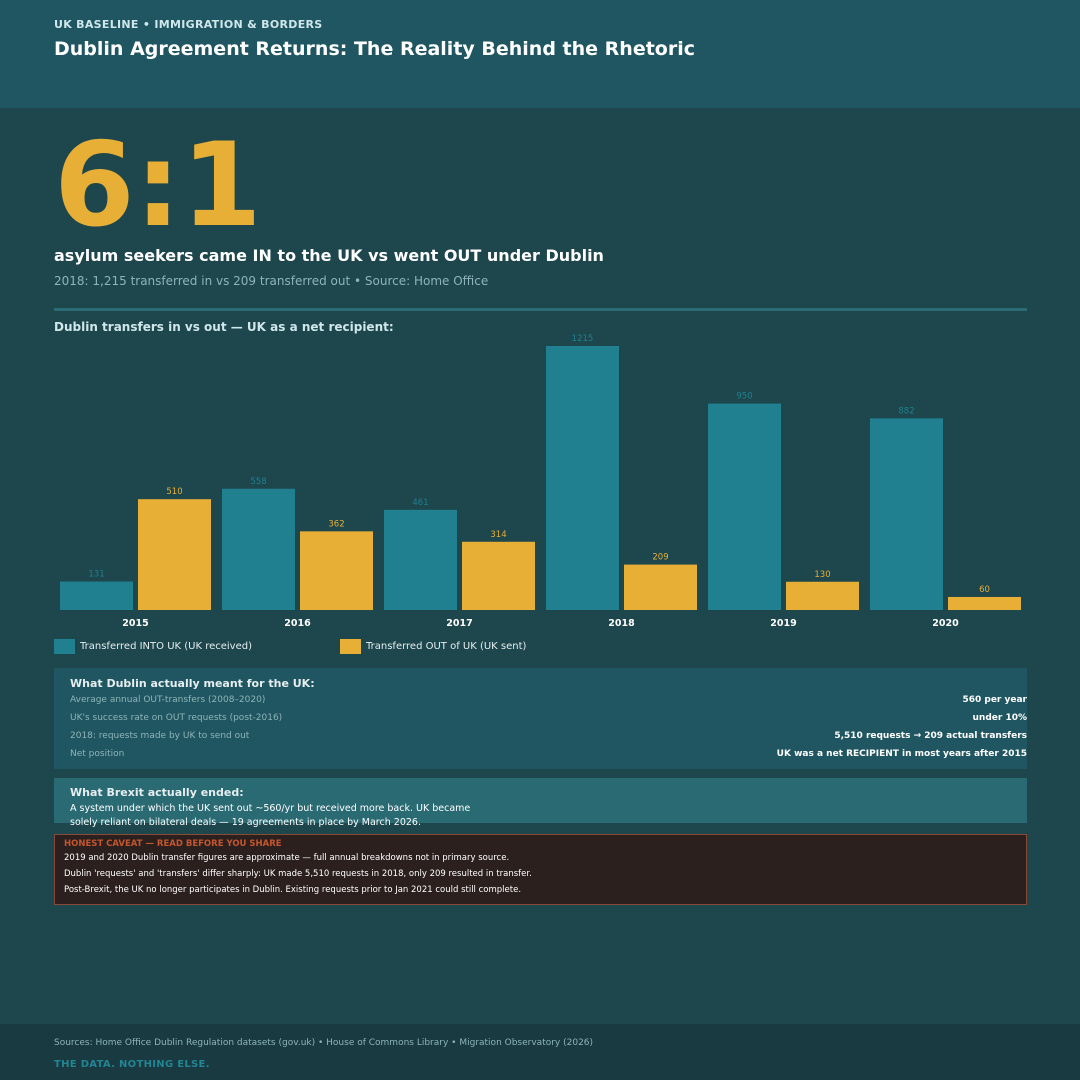 The image size is (1080, 1080). Describe the element at coordinates (621, 623) in the screenshot. I see `x-tick-label-2018: 2018` at that location.